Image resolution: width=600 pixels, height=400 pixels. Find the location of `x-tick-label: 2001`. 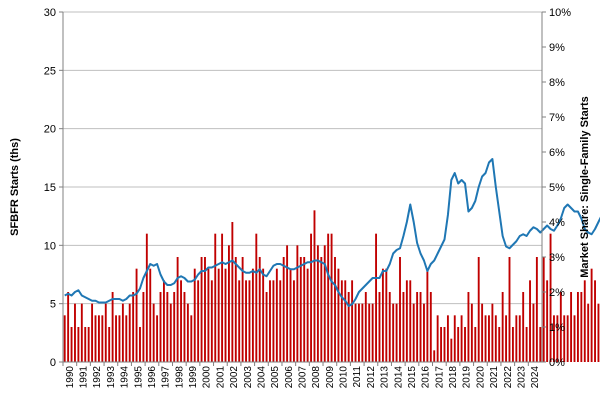

x-tick-label: 2001 is located at coordinates (220, 377).